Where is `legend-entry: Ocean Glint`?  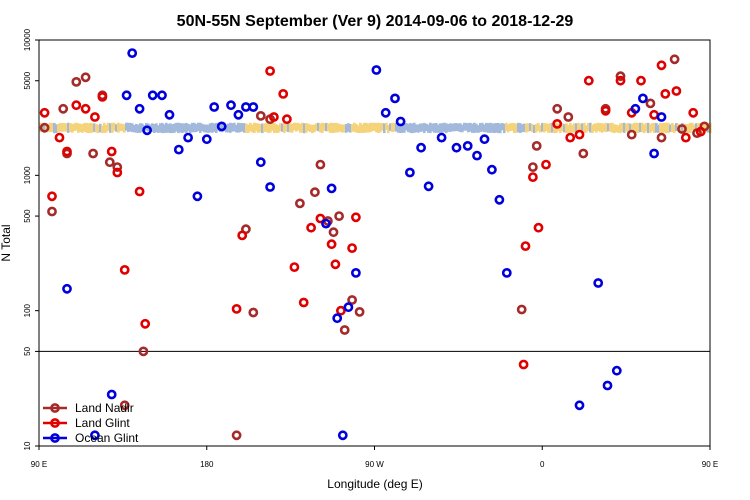 legend-entry: Ocean Glint is located at coordinates (91, 438).